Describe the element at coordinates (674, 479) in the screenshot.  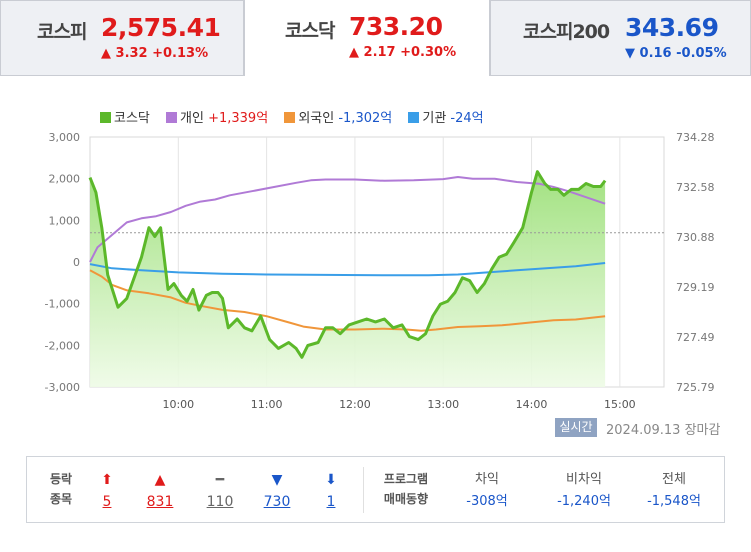
I see `program-col-label: 전체` at that location.